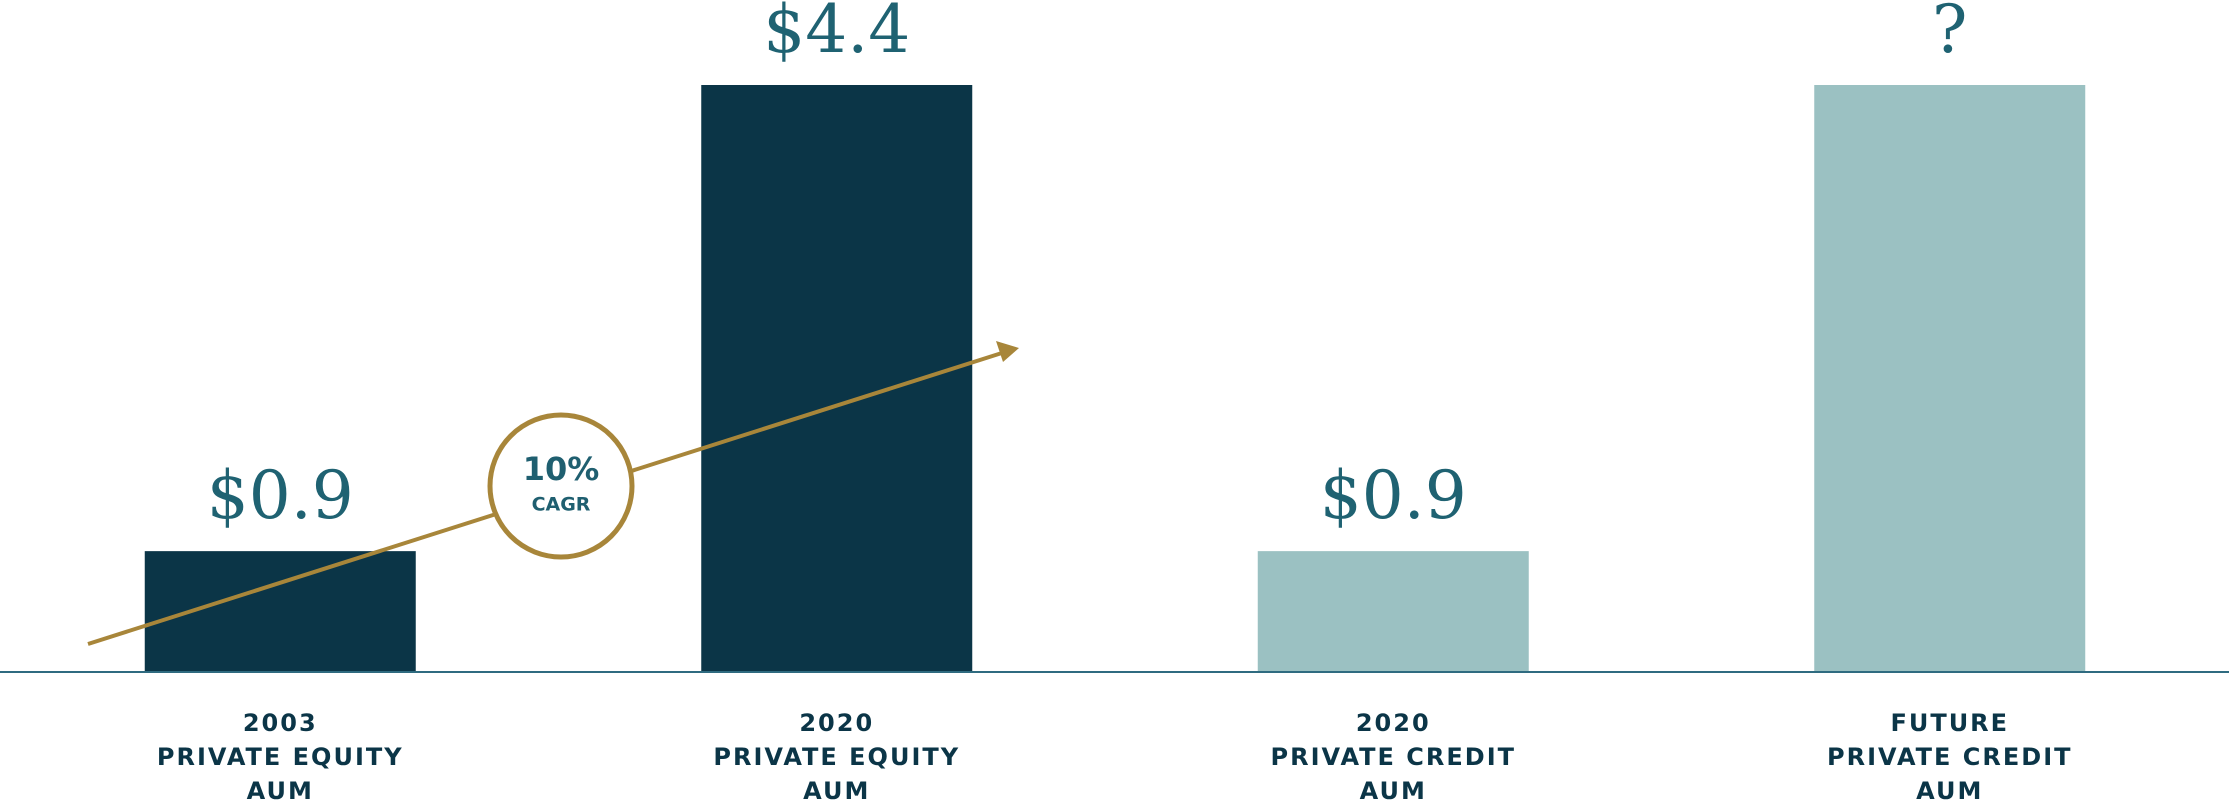  I want to click on value-label: ?, so click(1949, 34).